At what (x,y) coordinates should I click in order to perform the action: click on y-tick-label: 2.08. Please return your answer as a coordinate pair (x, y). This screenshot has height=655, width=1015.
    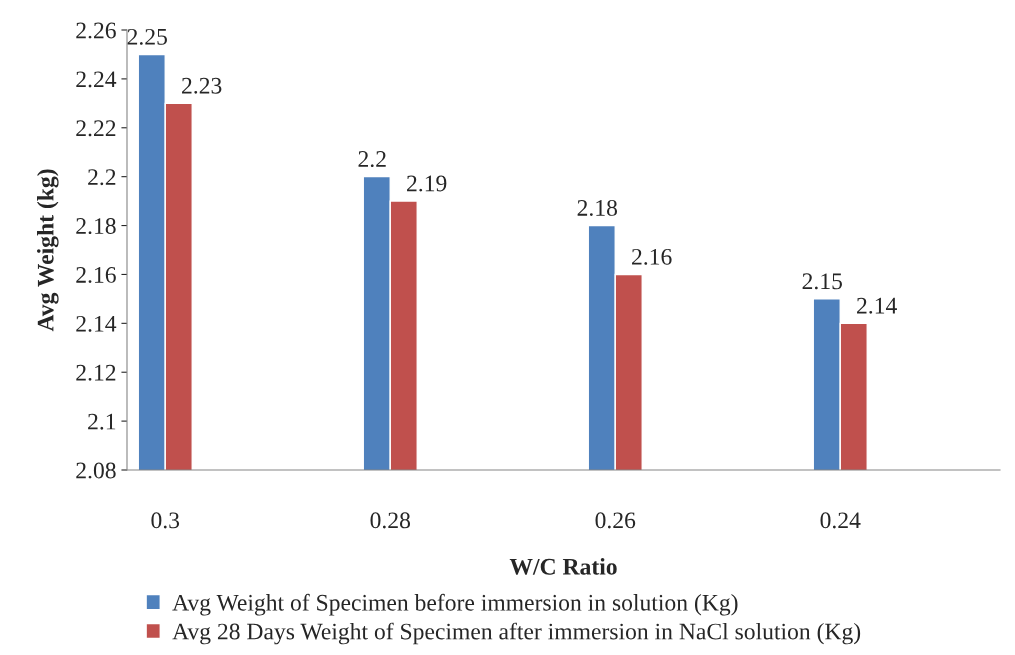
    Looking at the image, I should click on (96, 470).